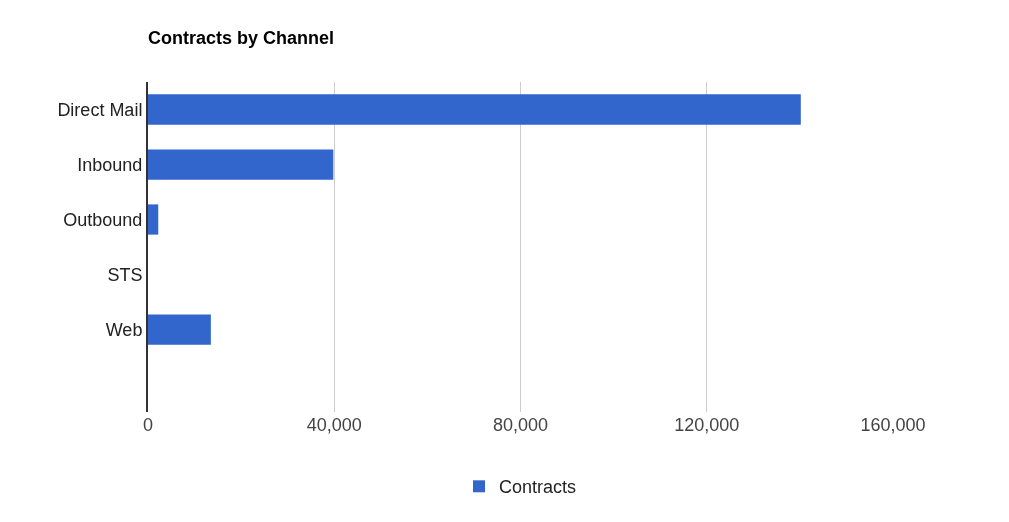 The height and width of the screenshot is (522, 1009). Describe the element at coordinates (538, 487) in the screenshot. I see `legend-label: Contracts` at that location.